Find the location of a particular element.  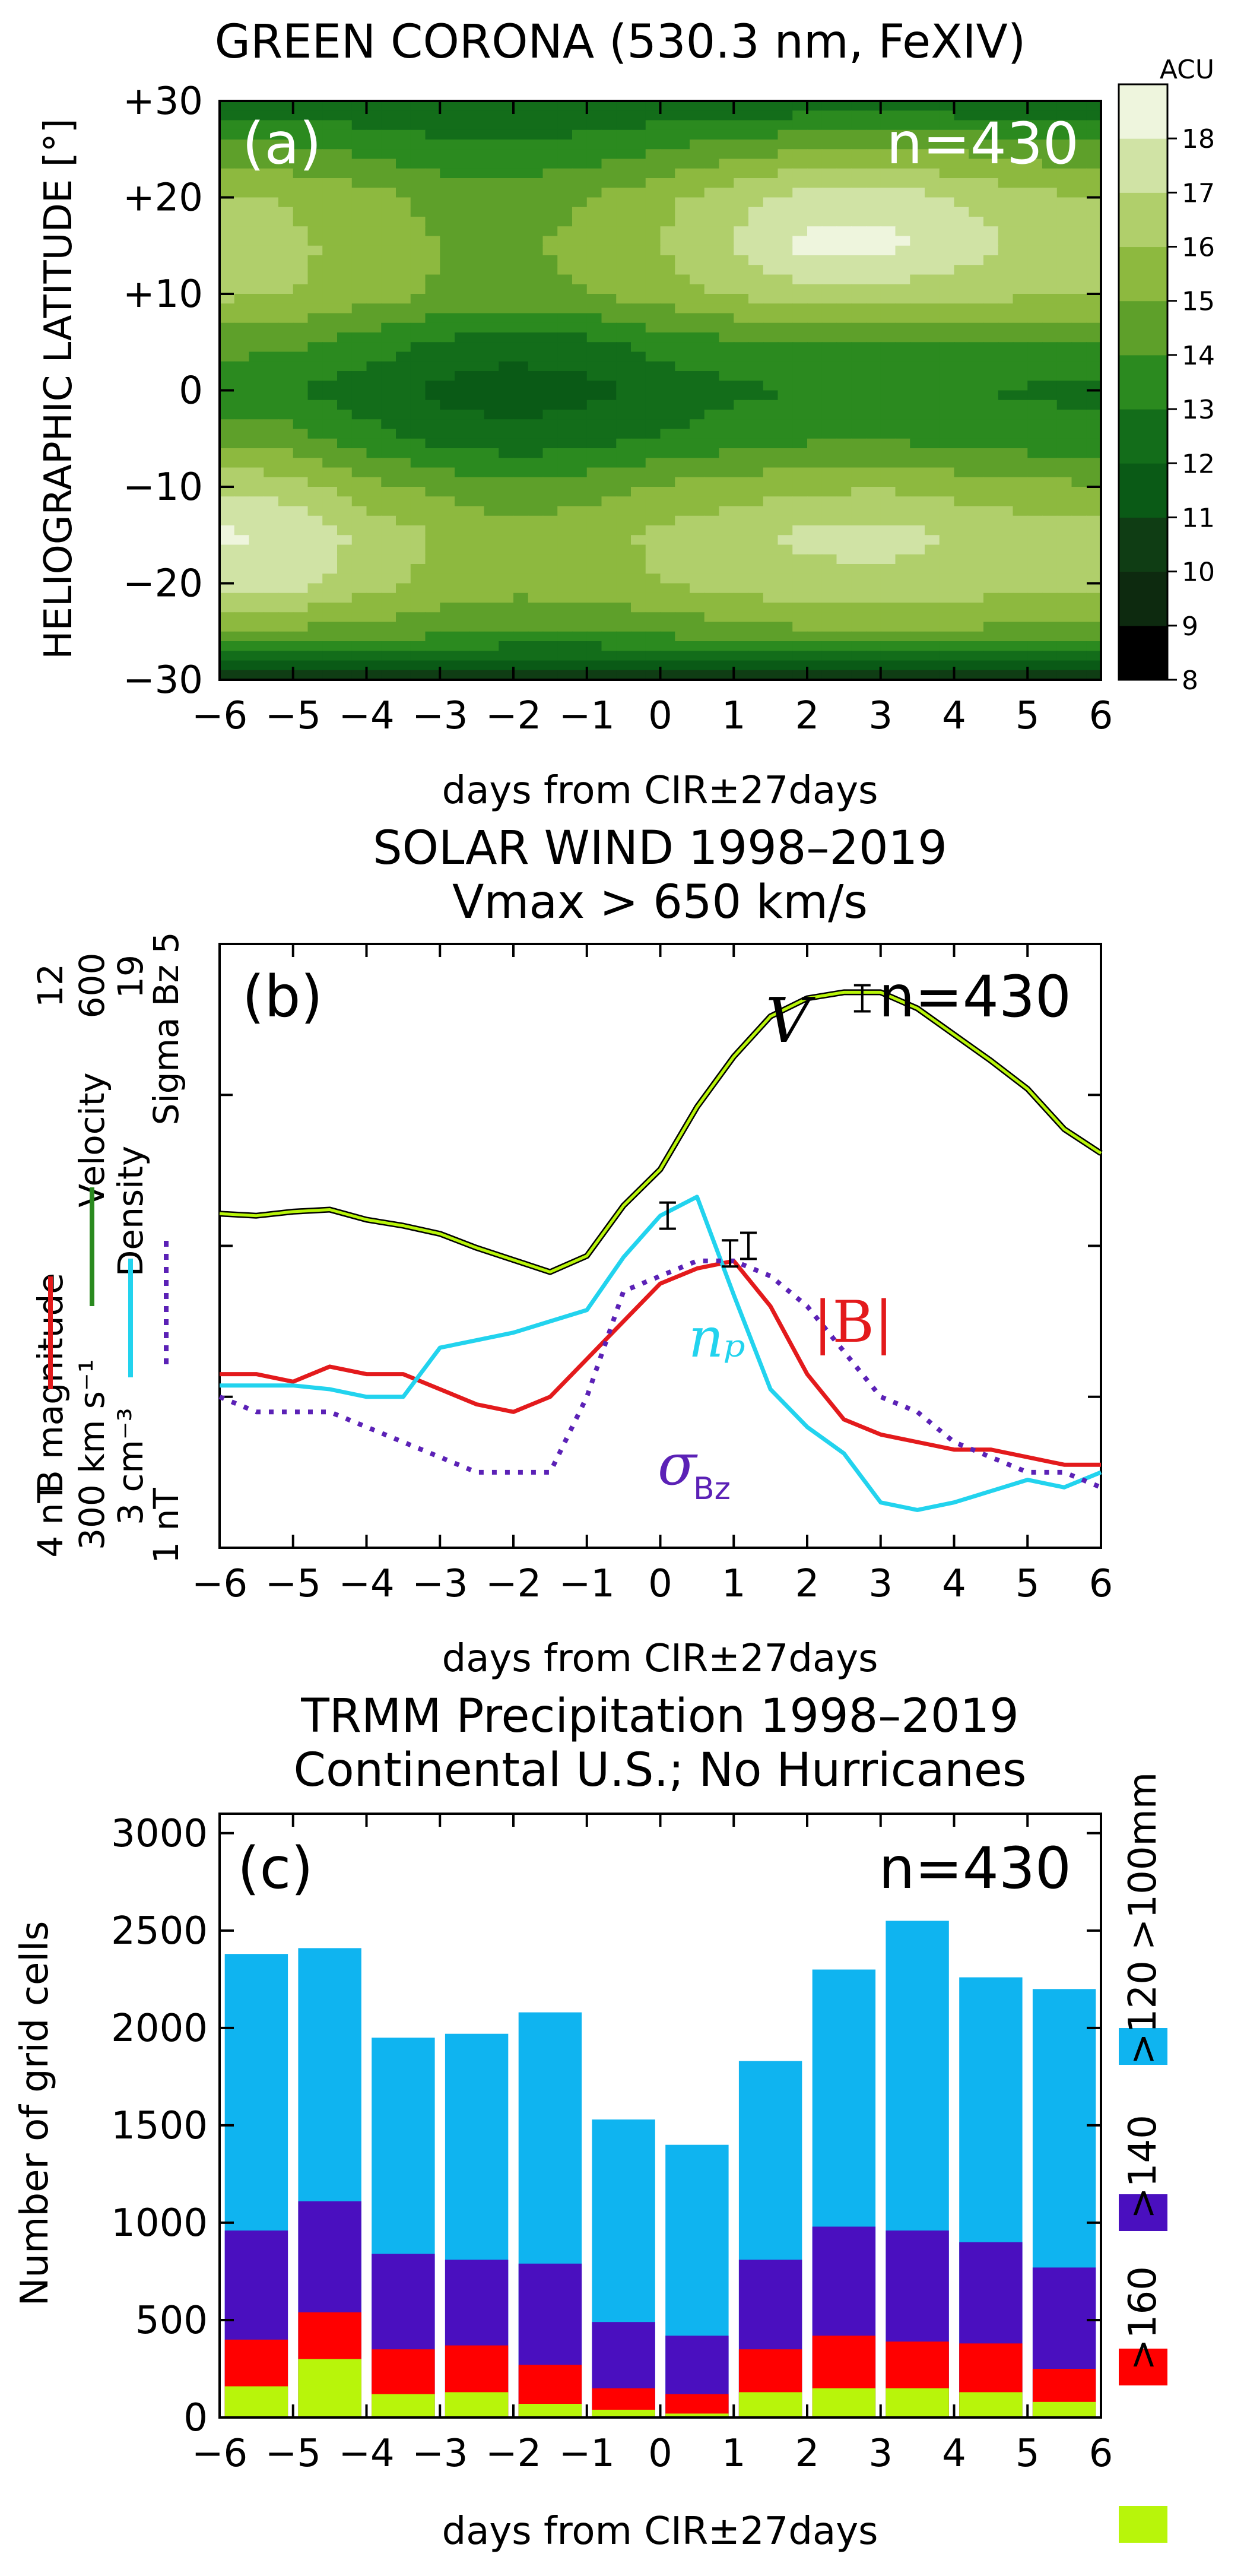

y-tick-label: −20 is located at coordinates (163, 584).